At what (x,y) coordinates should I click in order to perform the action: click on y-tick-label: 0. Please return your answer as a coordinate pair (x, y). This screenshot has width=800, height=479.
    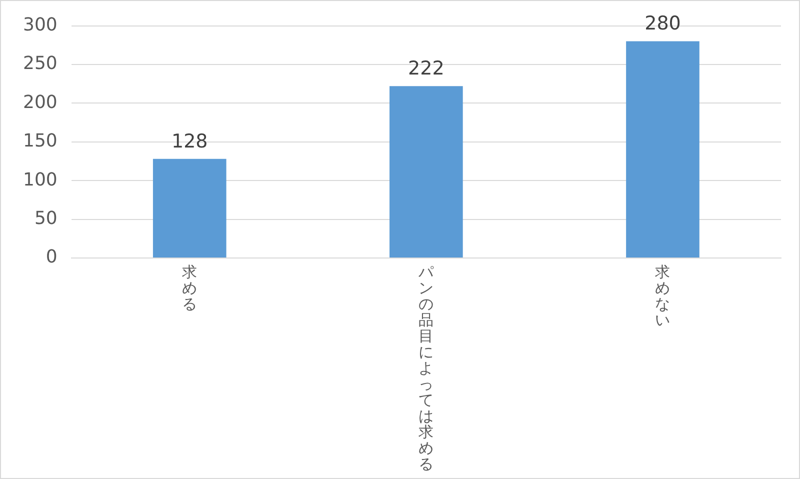
    Looking at the image, I should click on (52, 257).